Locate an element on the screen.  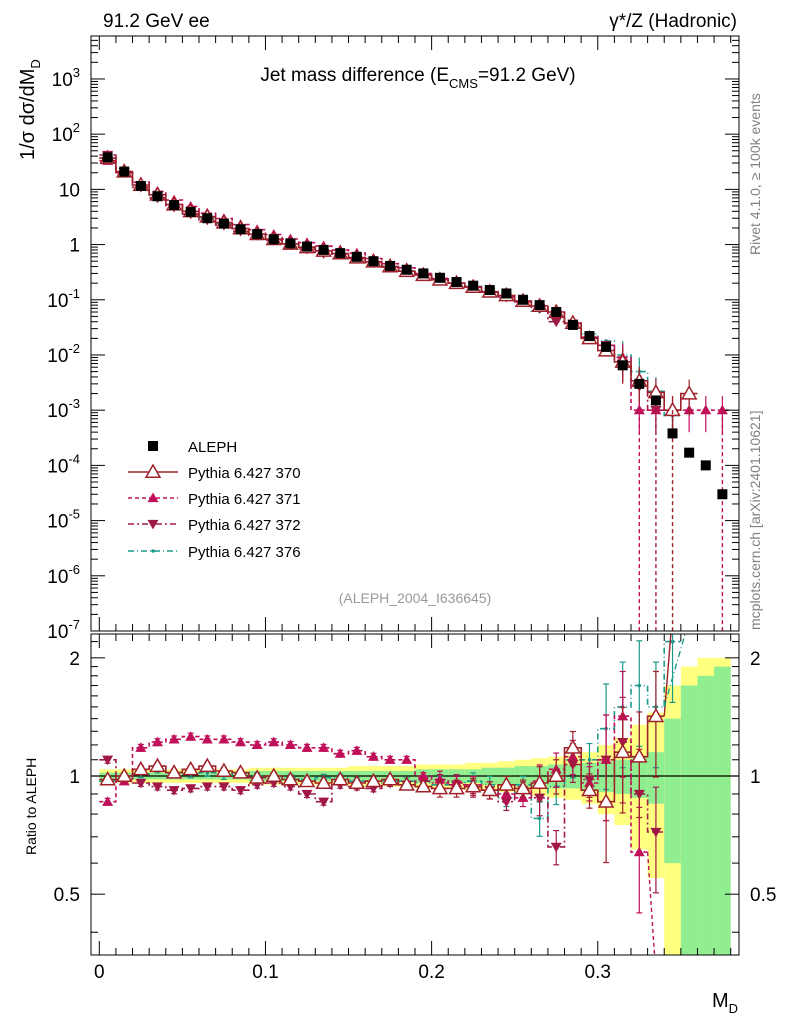
ratio-y-tick-label-right: 2 is located at coordinates (755, 659).